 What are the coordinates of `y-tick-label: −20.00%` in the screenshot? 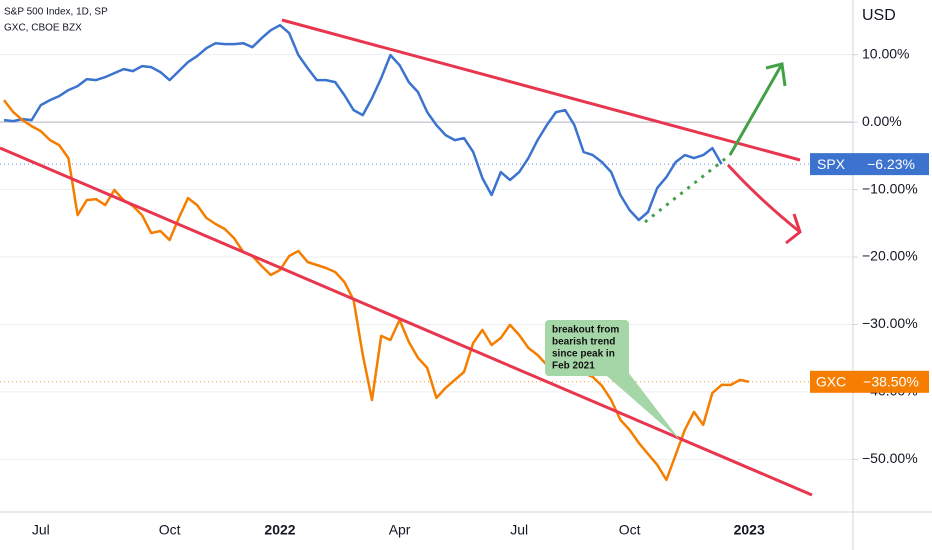 It's located at (890, 256).